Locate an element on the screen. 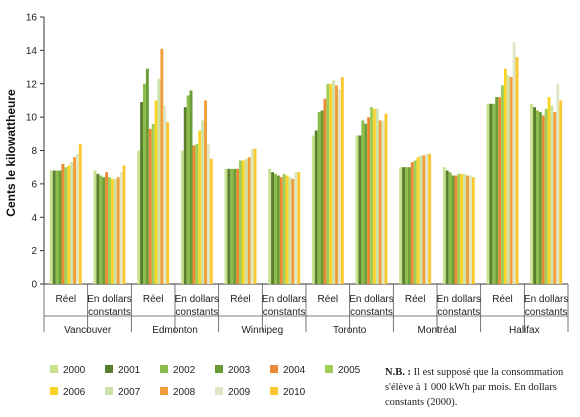 This screenshot has height=417, width=580. legend-label: 2001 is located at coordinates (129, 370).